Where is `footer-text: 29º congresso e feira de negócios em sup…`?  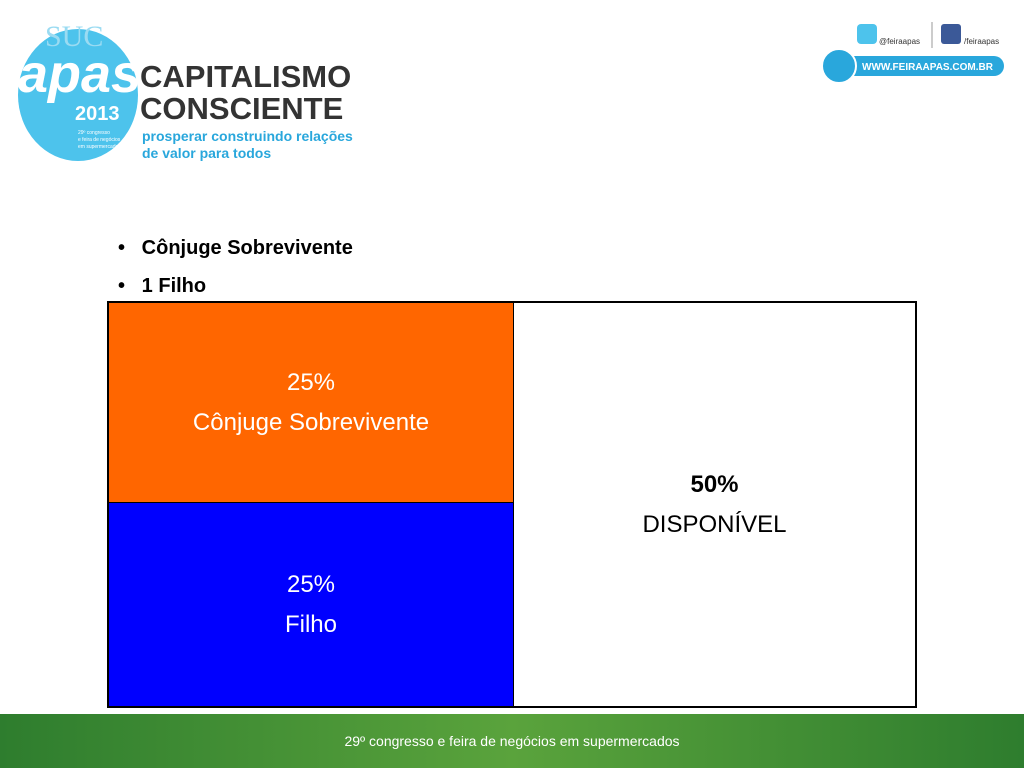
footer-text: 29º congresso e feira de negócios em sup… is located at coordinates (512, 741).